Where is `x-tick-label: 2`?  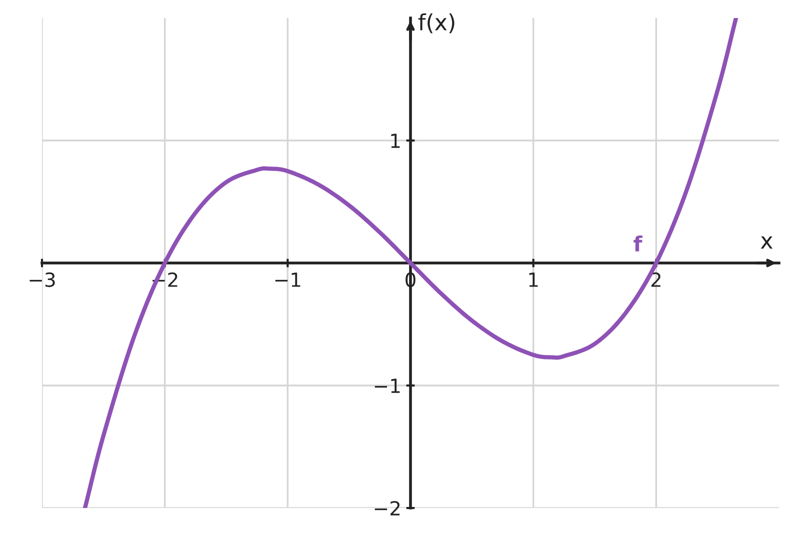 x-tick-label: 2 is located at coordinates (655, 279).